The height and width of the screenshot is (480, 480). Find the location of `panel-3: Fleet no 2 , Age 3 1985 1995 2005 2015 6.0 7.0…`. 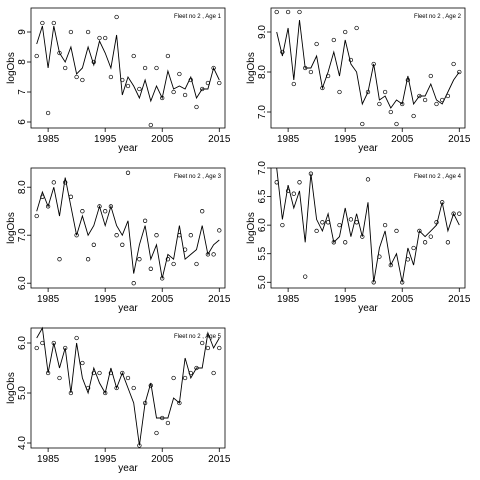

panel-3: Fleet no 2 , Age 3 1985 1995 2005 2015 6.0 7.0… is located at coordinates (118, 240).